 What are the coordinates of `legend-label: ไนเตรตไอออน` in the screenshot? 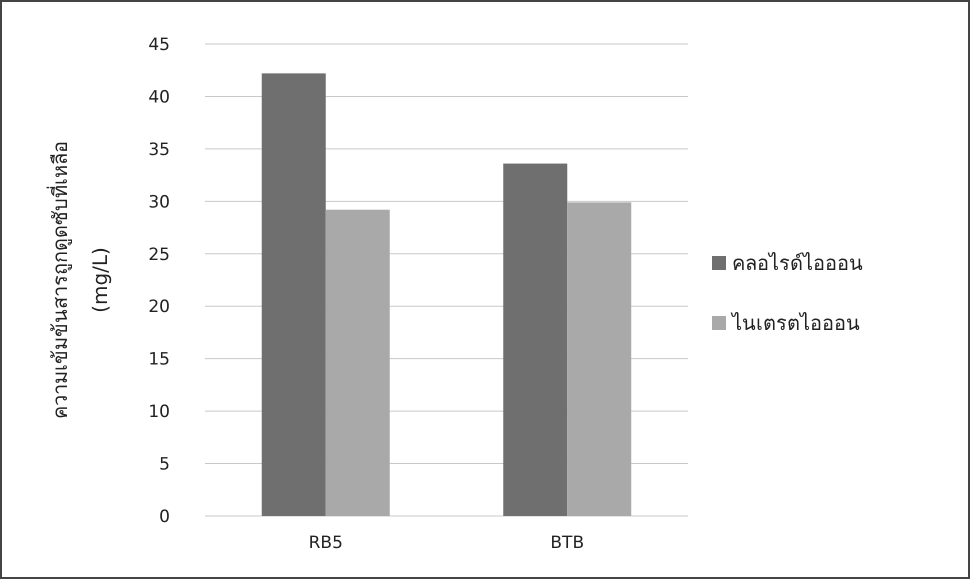 It's located at (795, 323).